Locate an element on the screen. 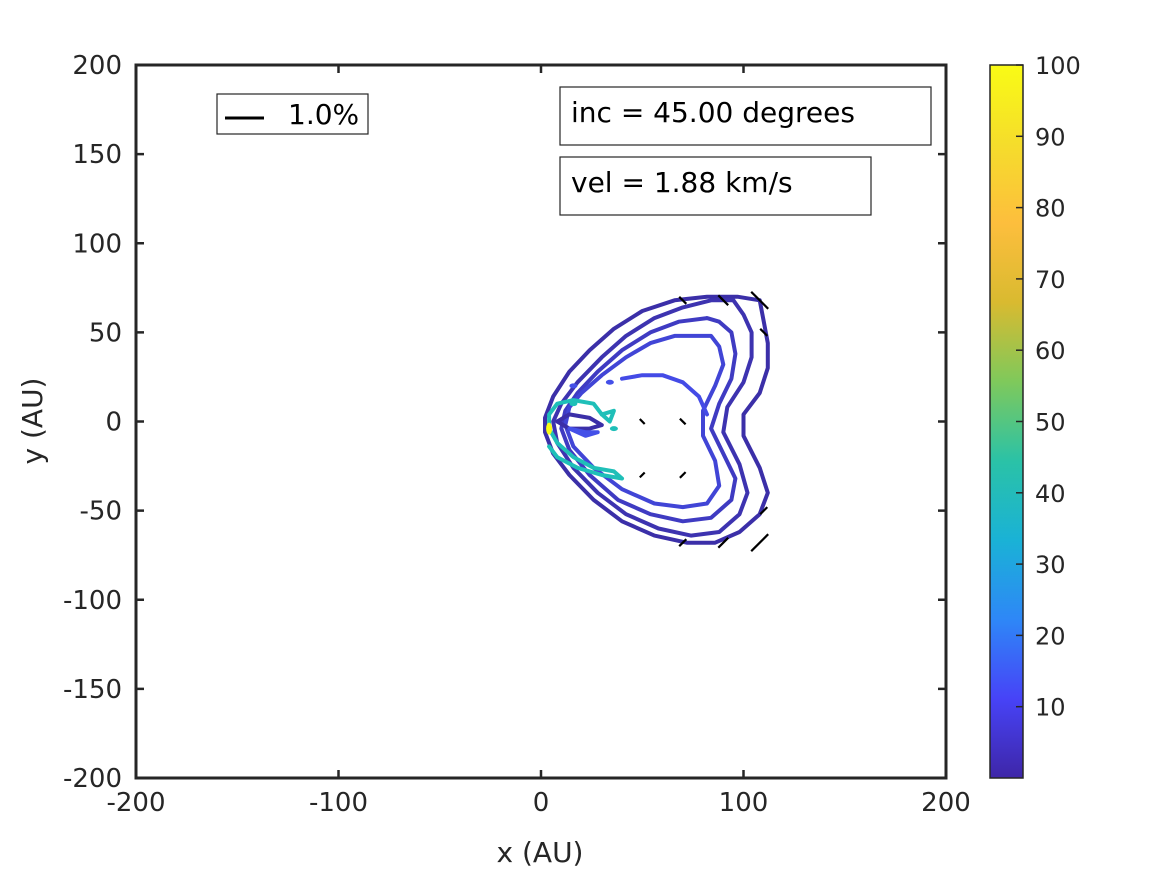  contour-layer is located at coordinates (656, 419).